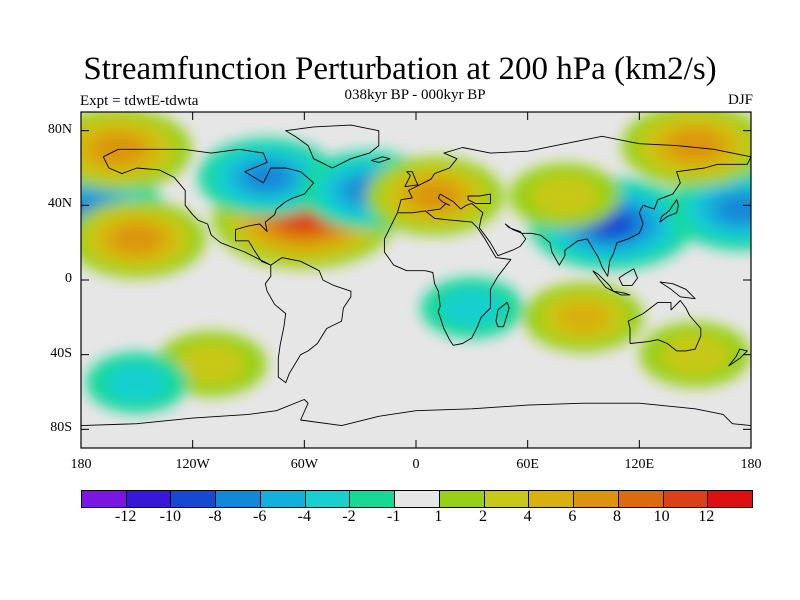 The width and height of the screenshot is (800, 600). I want to click on colorbar-label: -10, so click(170, 516).